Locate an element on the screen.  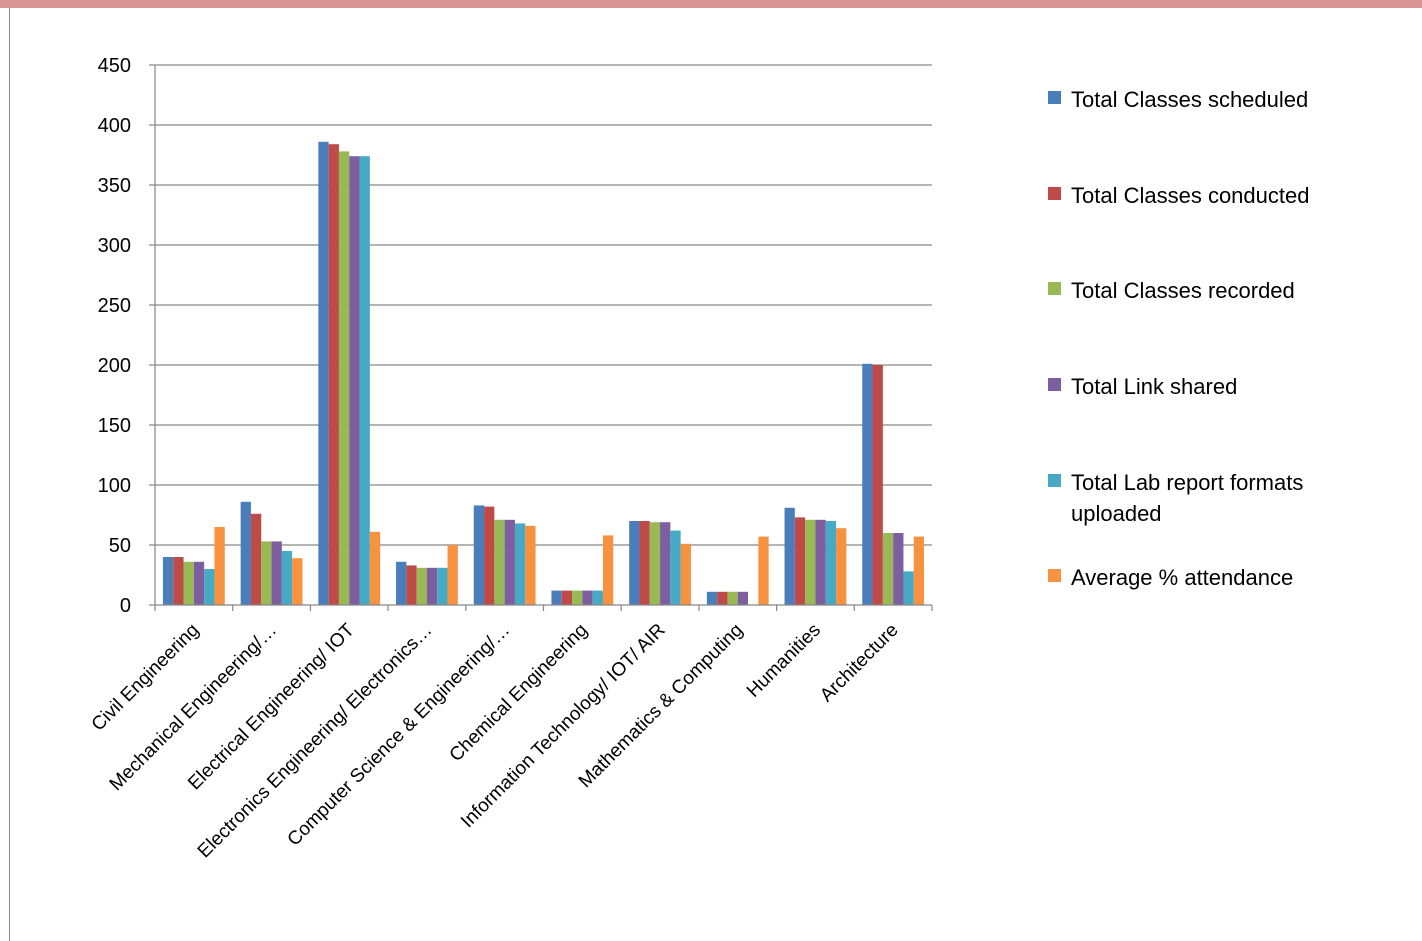
legend-label: Average % attendance is located at coordinates (1182, 577).